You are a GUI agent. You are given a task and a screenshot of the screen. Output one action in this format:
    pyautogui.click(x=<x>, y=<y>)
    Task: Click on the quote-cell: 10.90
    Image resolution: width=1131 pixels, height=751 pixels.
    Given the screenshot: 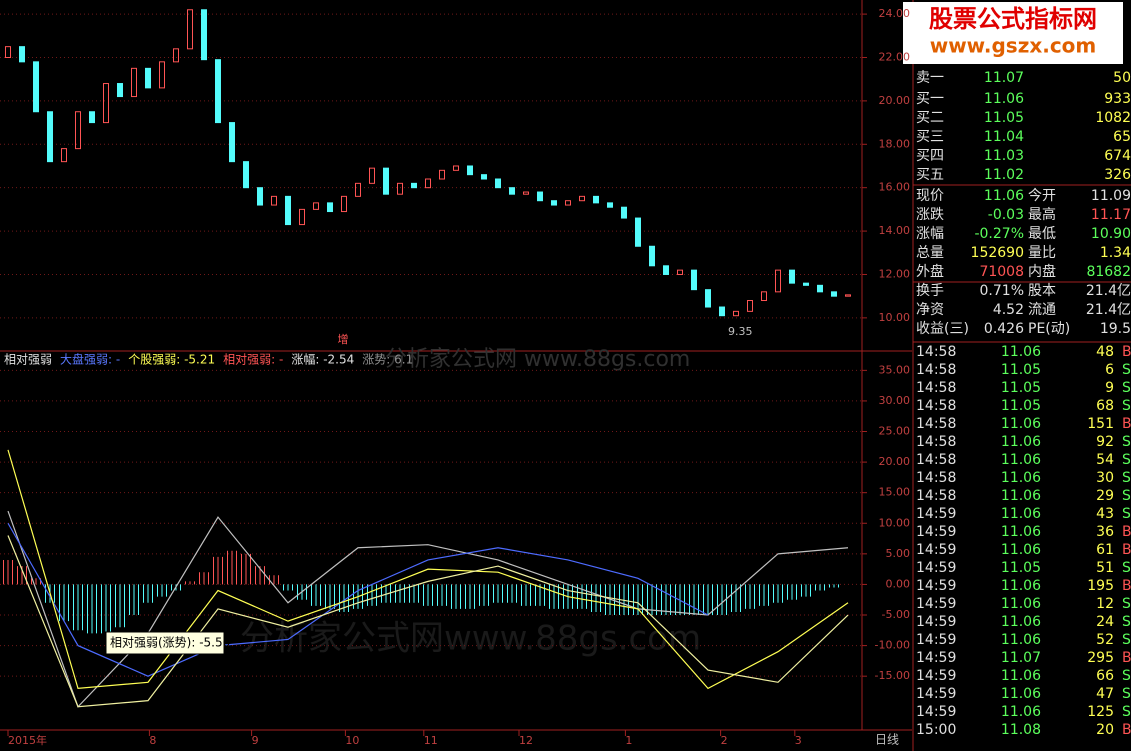 What is the action you would take?
    pyautogui.click(x=1111, y=234)
    